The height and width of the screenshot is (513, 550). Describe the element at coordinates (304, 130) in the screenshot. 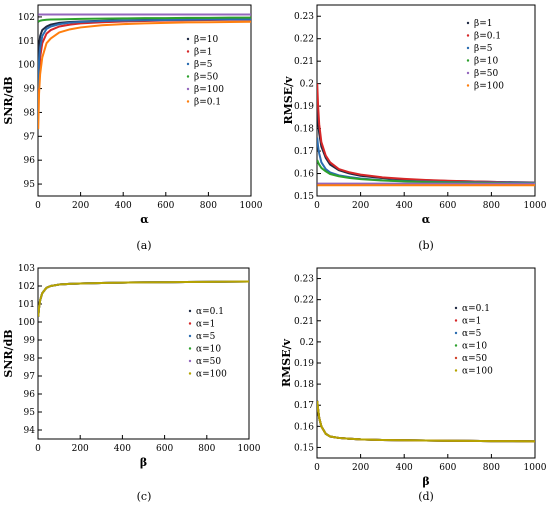

I see `y-tick-label: 0.18` at that location.